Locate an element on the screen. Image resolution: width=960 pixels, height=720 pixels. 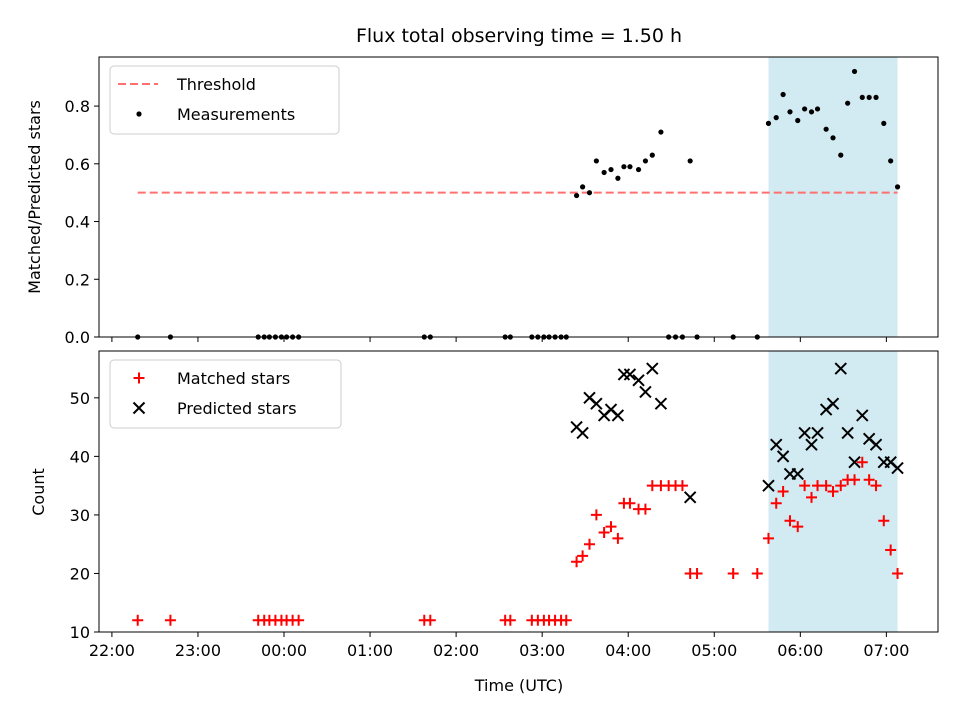
x-tick: 23:00 is located at coordinates (198, 646).